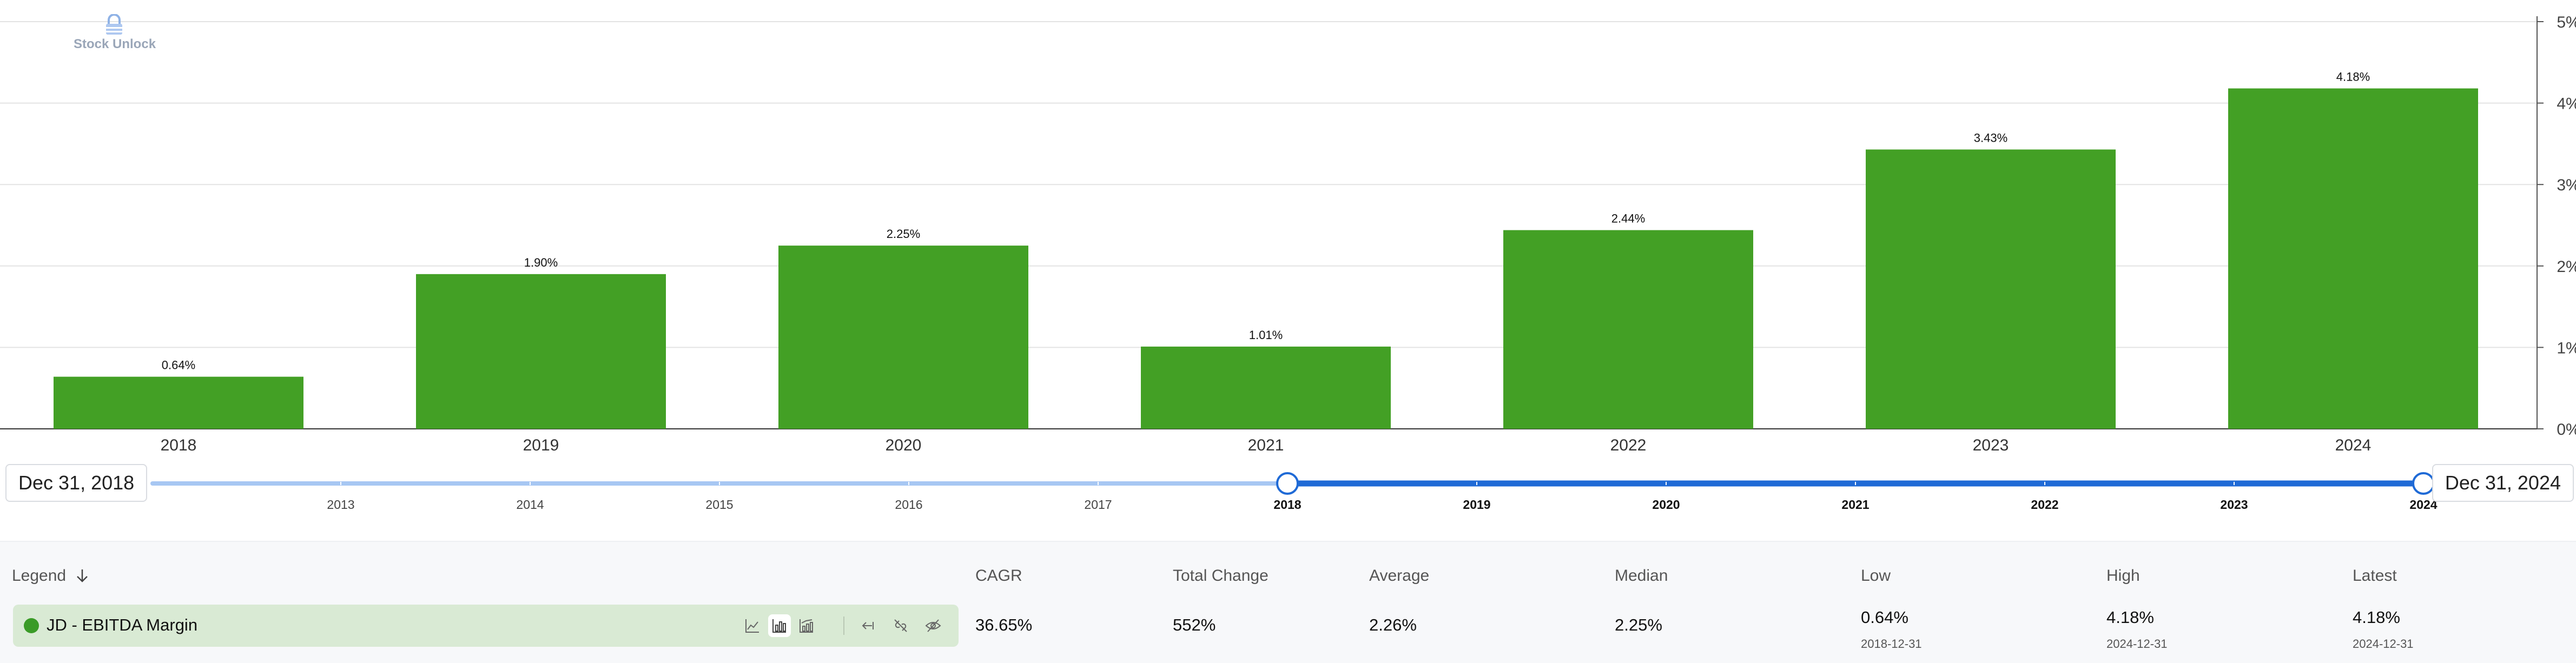 The width and height of the screenshot is (2576, 663). Describe the element at coordinates (2234, 505) in the screenshot. I see `slider-year-label: 2023` at that location.